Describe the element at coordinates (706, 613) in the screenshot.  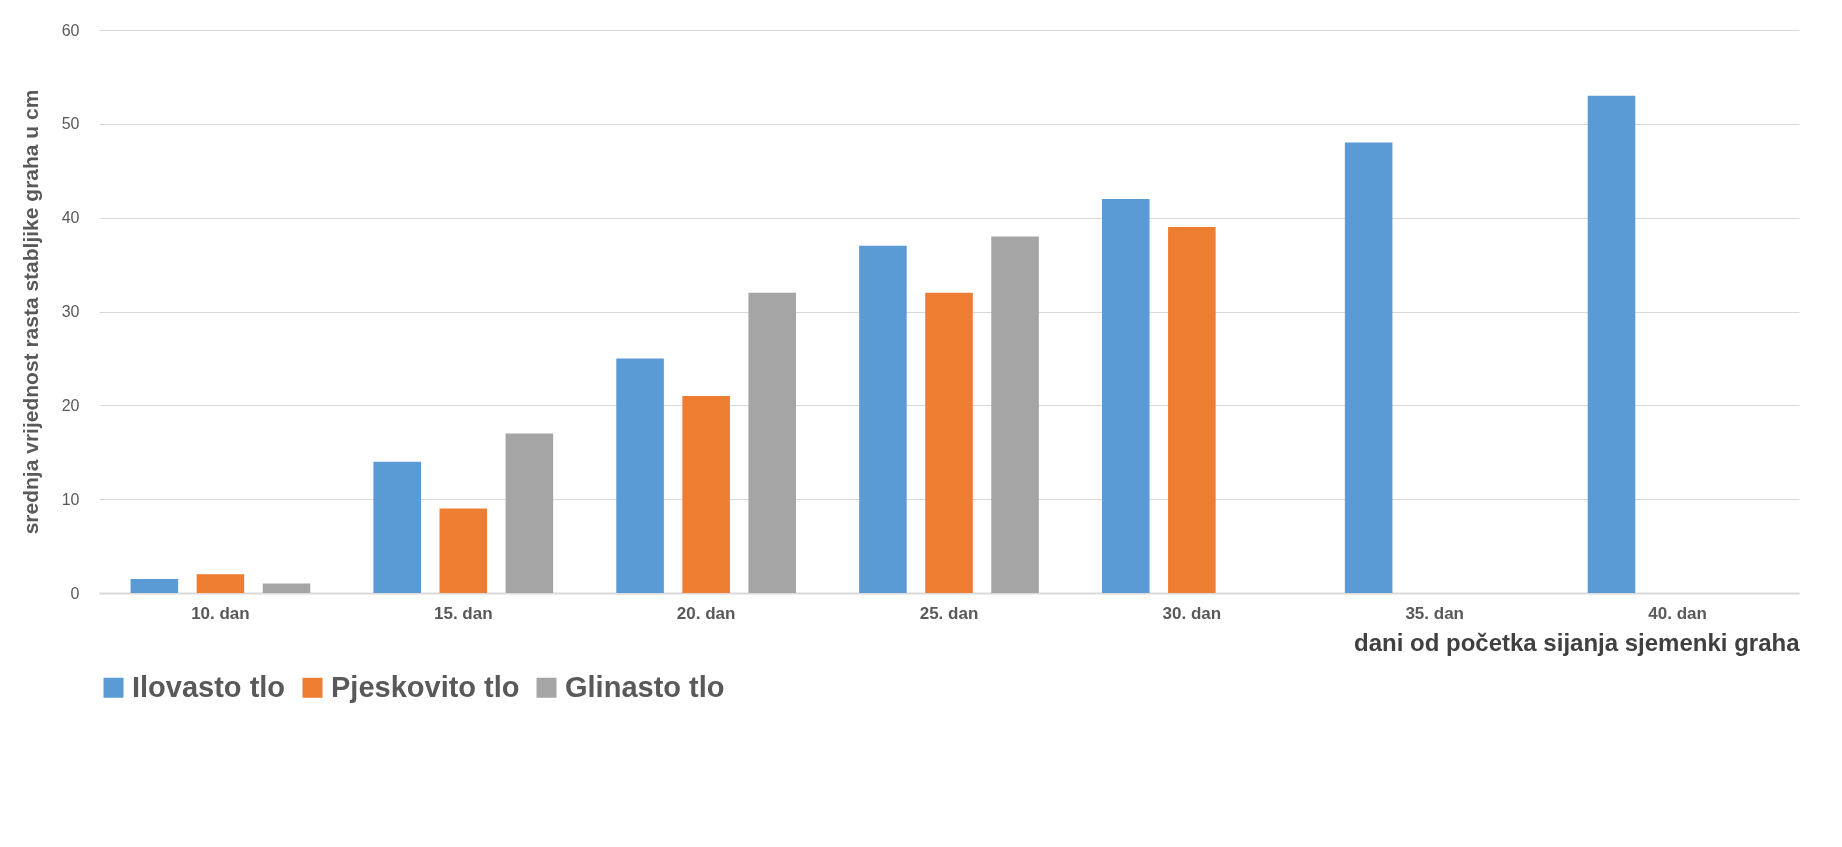
I see `x-tick-label: 20. dan` at that location.